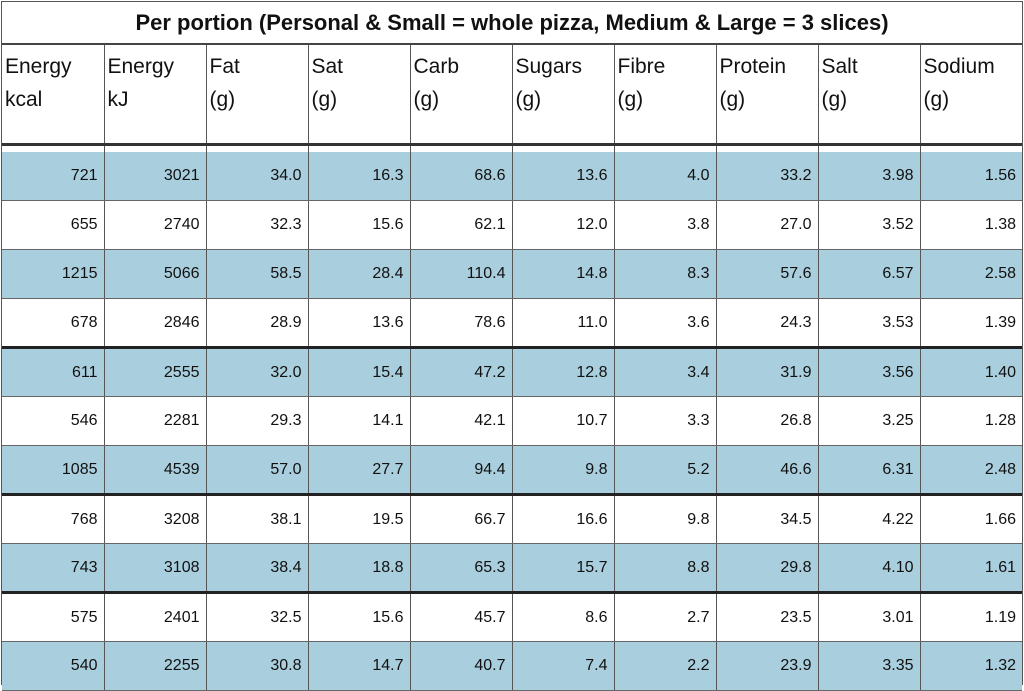 This screenshot has height=691, width=1024. I want to click on header-carb: Carb (g), so click(461, 95).